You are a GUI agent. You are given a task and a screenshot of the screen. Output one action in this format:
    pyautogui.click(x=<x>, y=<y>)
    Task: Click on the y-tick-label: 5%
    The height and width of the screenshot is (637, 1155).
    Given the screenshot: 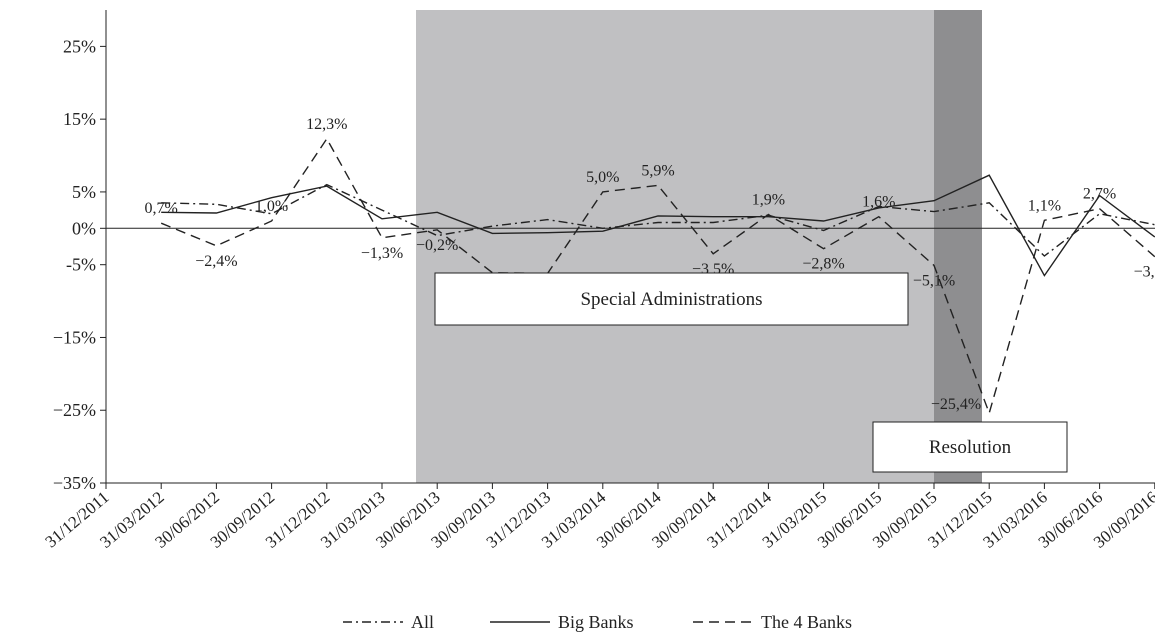 What is the action you would take?
    pyautogui.click(x=84, y=192)
    